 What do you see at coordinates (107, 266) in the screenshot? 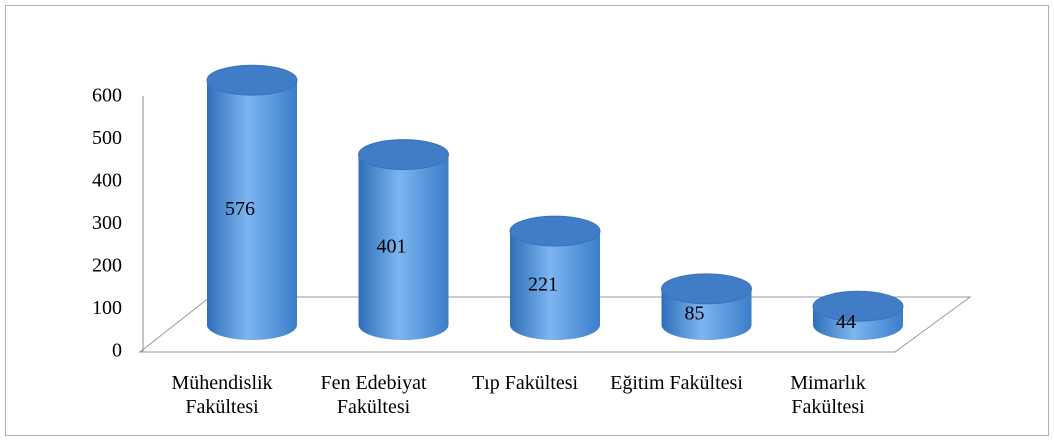
I see `y-tick-label: 200` at bounding box center [107, 266].